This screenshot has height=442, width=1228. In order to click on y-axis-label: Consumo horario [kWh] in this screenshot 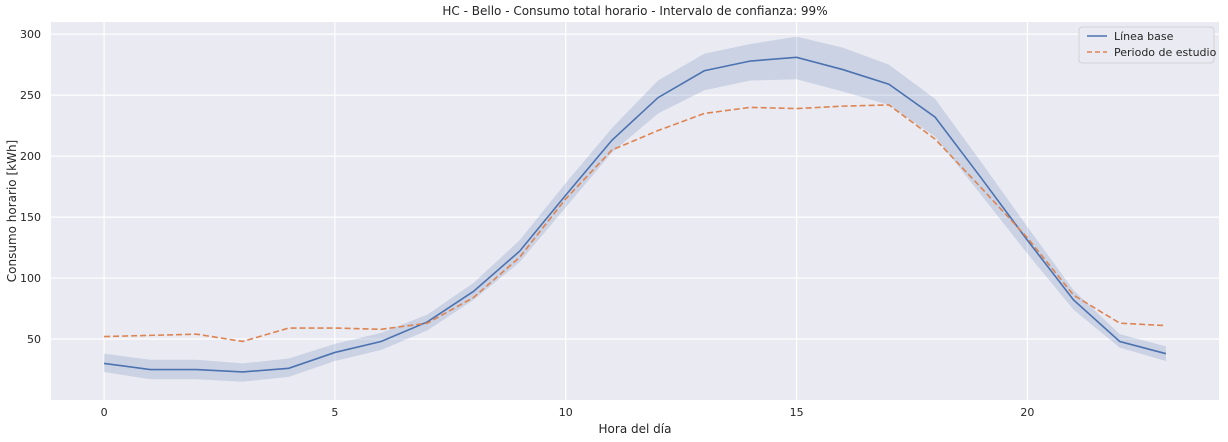, I will do `click(12, 211)`.